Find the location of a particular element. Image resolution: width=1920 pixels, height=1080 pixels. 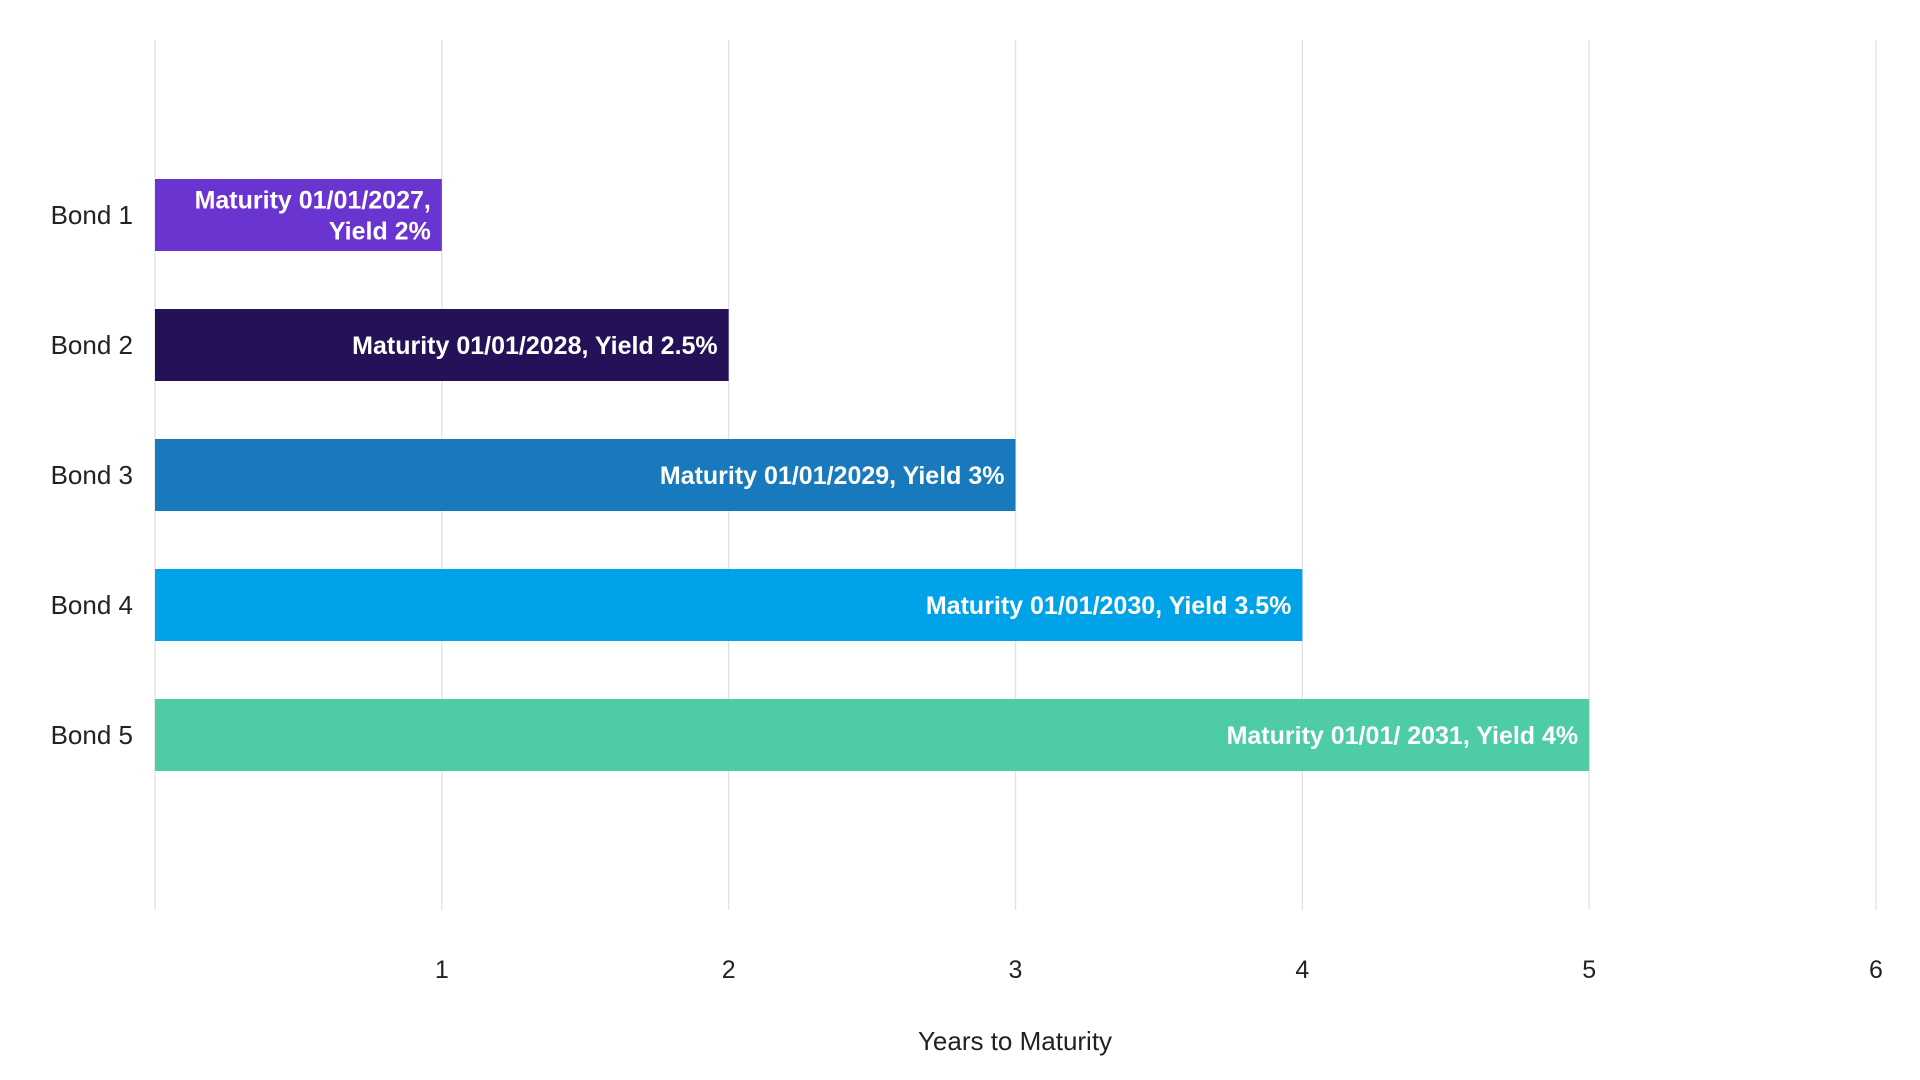

category-label: Bond 4 is located at coordinates (92, 605).